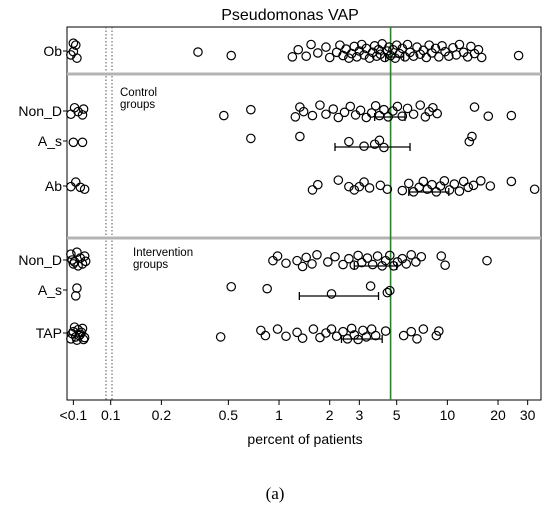  Describe the element at coordinates (111, 415) in the screenshot. I see `x-tick-label: 0.1` at that location.